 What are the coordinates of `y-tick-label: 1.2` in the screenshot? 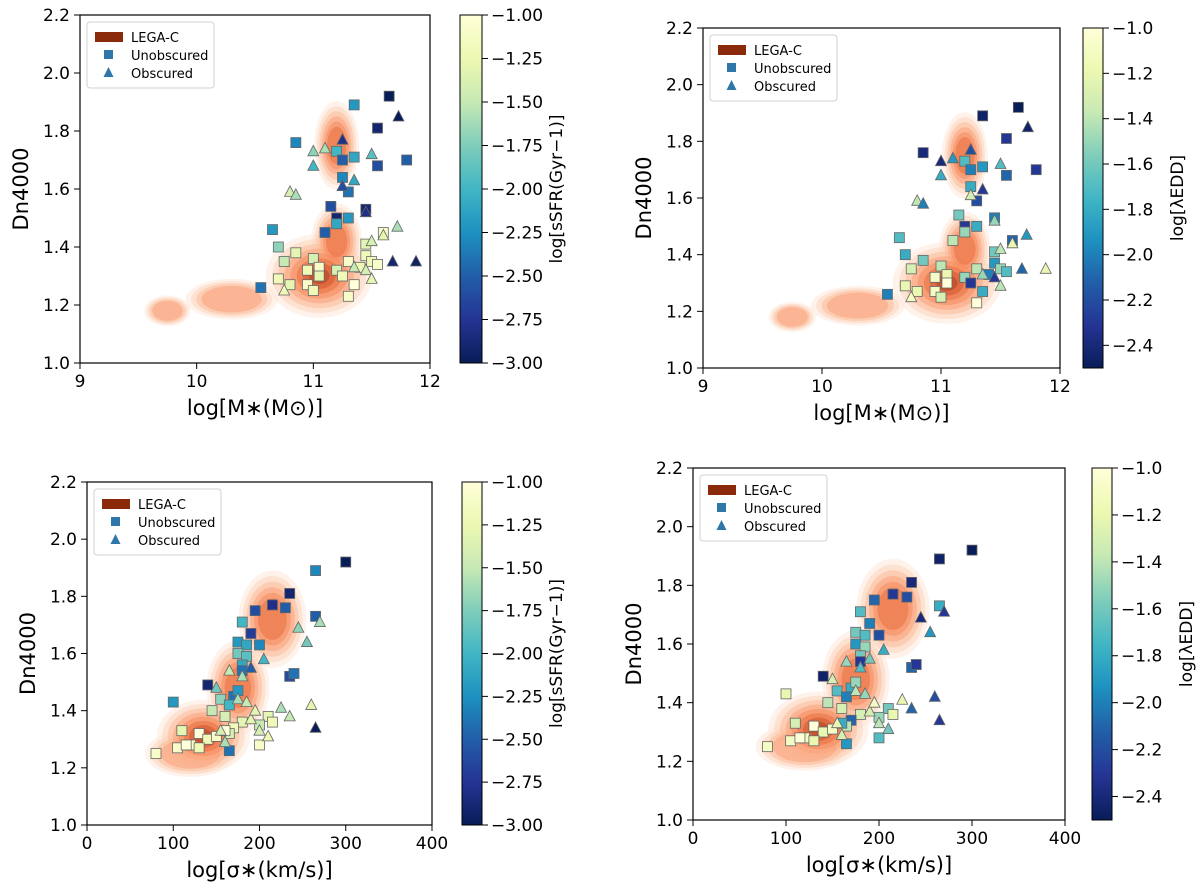 It's located at (63, 769).